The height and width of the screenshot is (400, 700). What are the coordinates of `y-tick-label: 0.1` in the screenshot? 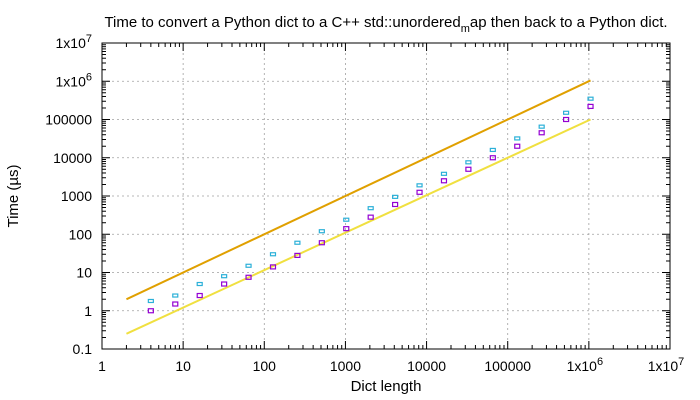 It's located at (83, 349).